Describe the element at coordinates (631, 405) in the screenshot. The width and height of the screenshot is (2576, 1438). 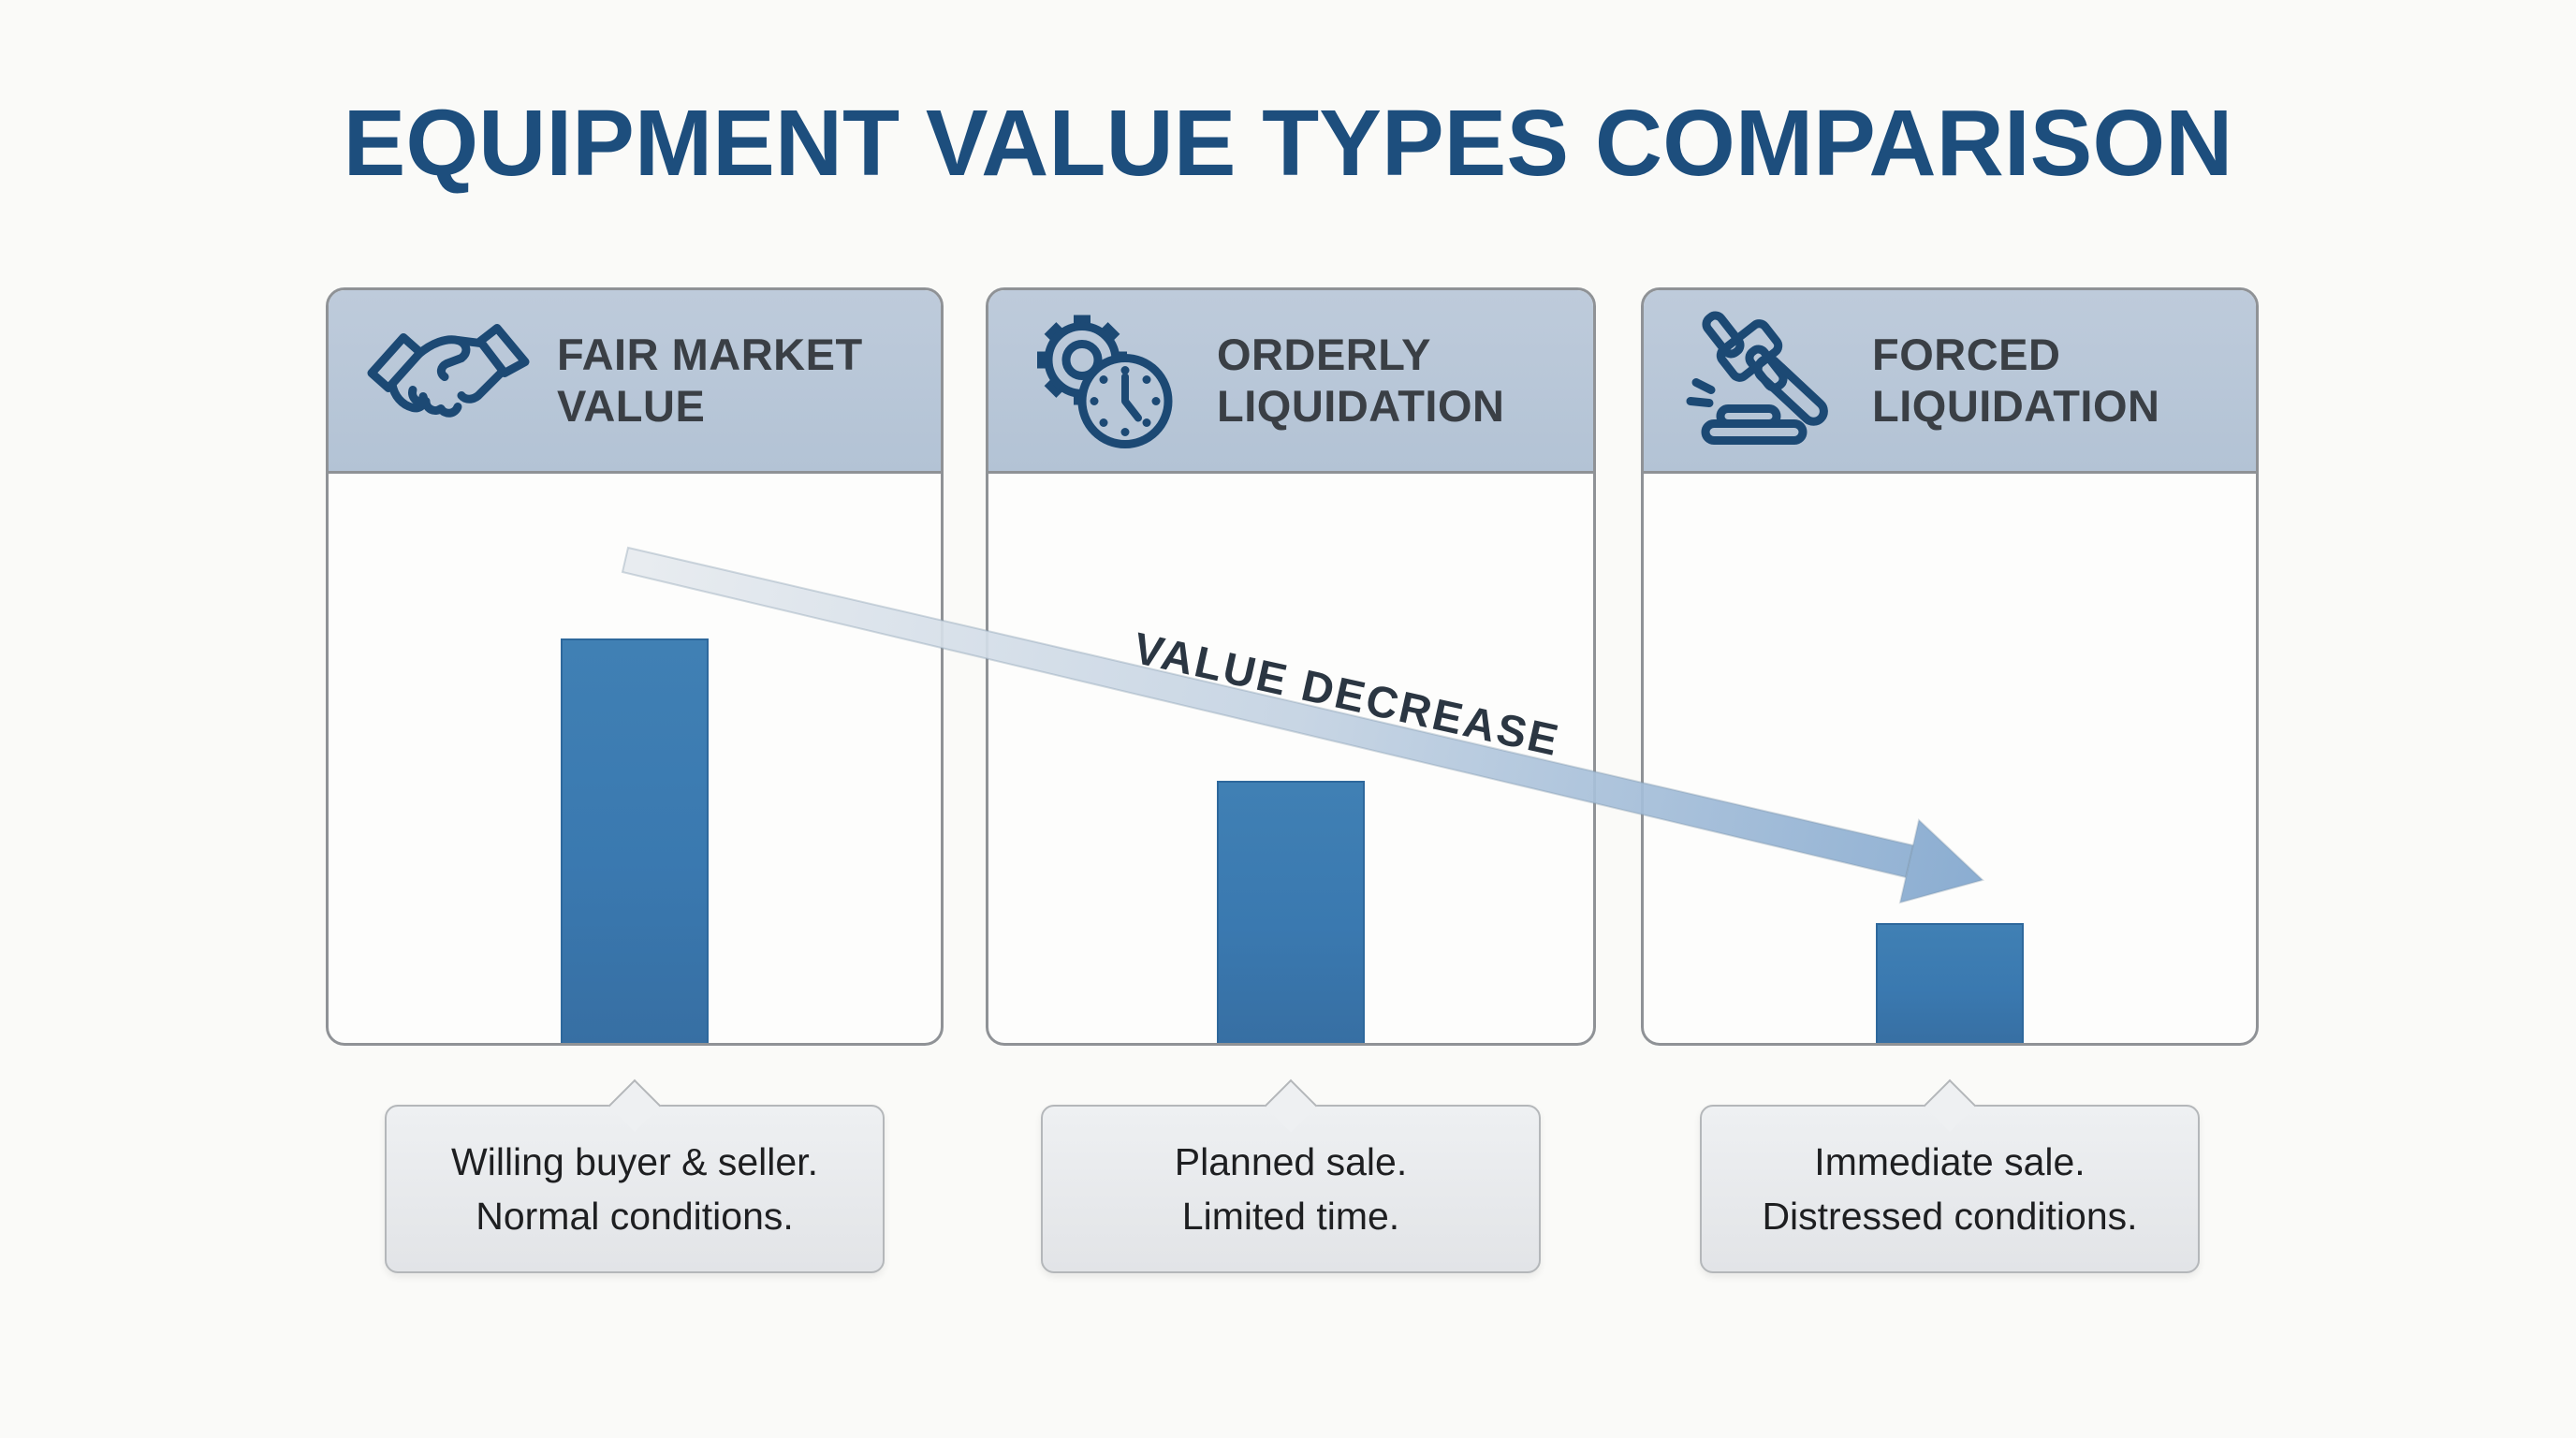
I see `card-title-line: VALUE` at that location.